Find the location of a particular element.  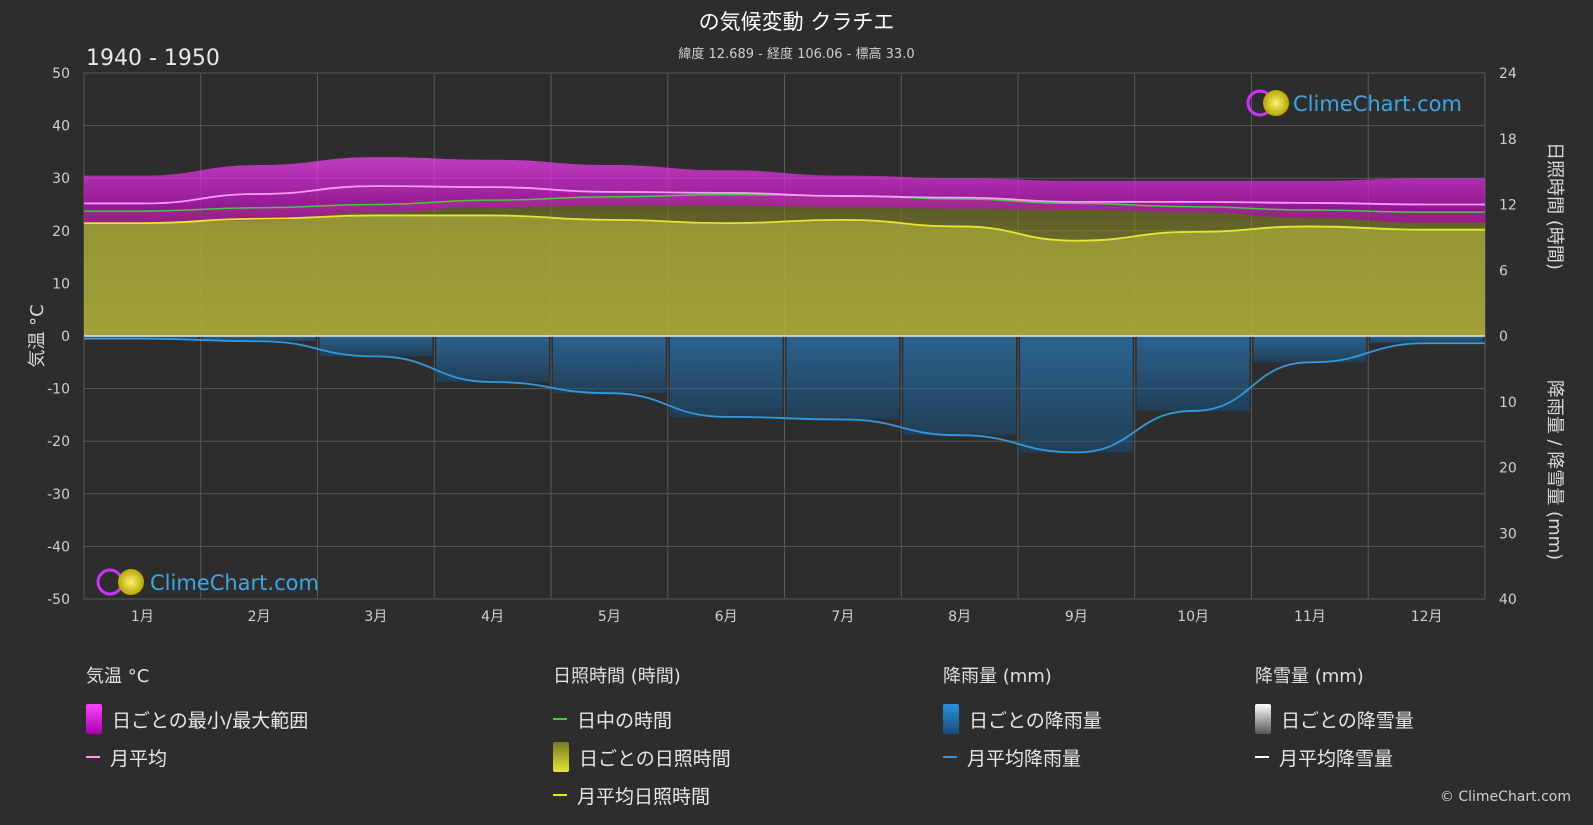

daily-sunshine-area is located at coordinates (784, 275).